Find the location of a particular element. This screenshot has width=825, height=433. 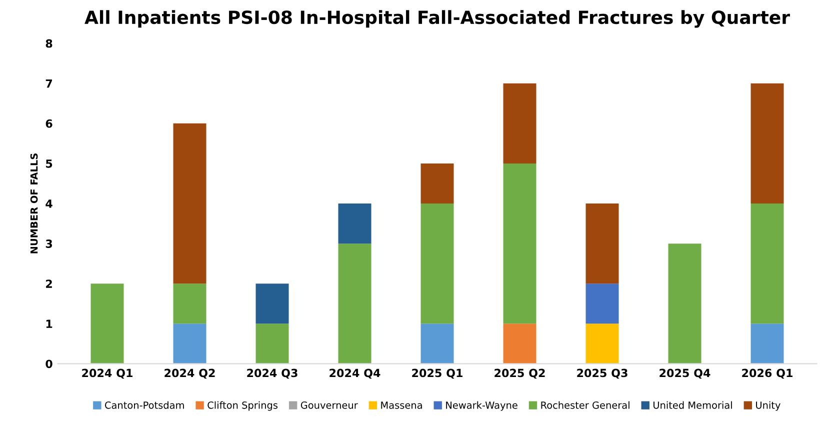

chart-title: All Inpatients PSI-08 In-Hospital Fall-Associated Fractures by Quarter is located at coordinates (437, 19).